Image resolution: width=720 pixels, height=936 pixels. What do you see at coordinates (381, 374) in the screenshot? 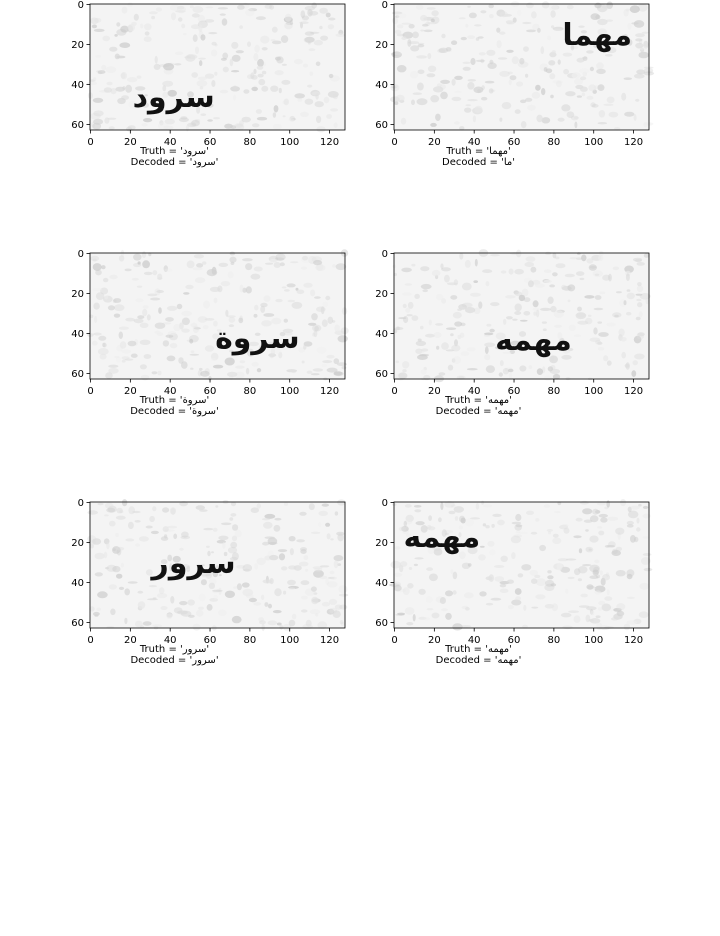
I see `y-tick-label: 60` at bounding box center [381, 374].